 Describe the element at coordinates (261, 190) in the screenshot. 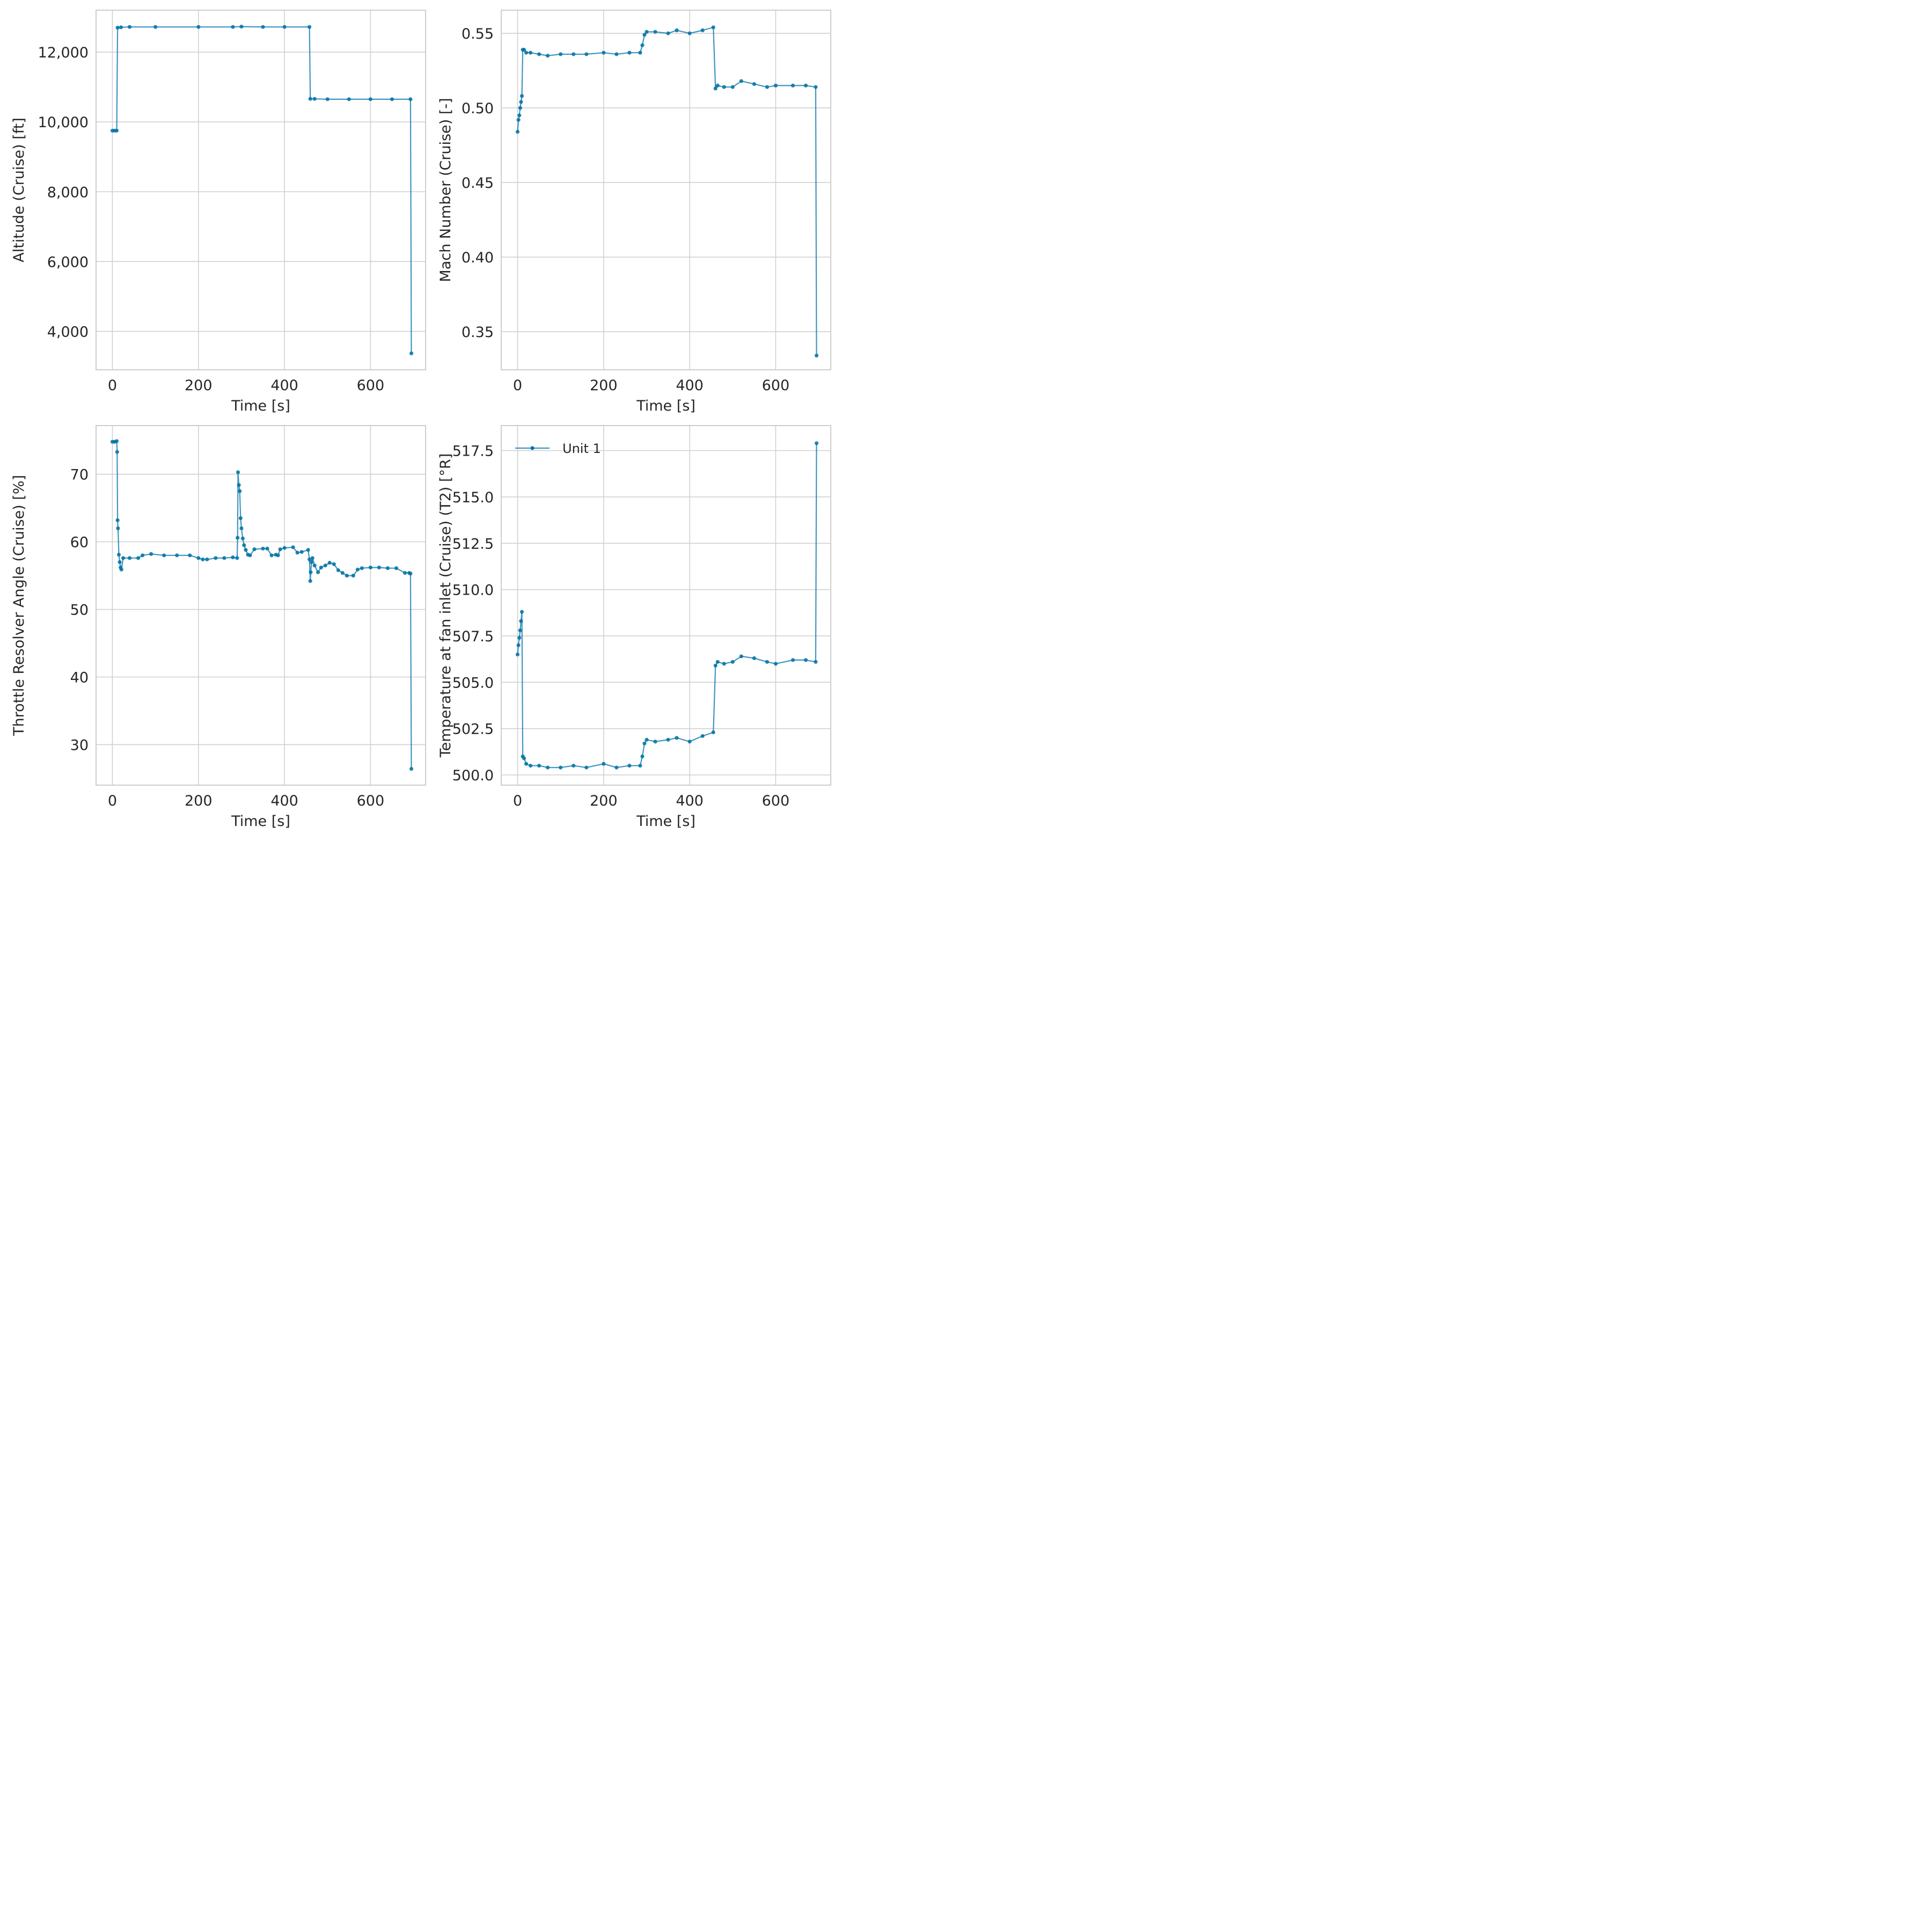

I see `axes-frame` at that location.